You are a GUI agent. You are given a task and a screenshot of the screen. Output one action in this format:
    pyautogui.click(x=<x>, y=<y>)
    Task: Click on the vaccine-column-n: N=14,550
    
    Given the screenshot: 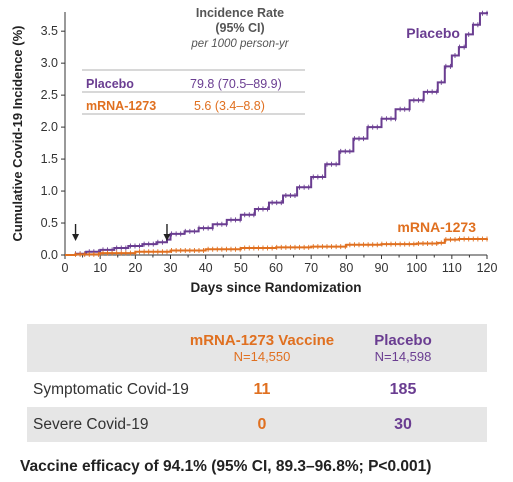 What is the action you would take?
    pyautogui.click(x=262, y=356)
    